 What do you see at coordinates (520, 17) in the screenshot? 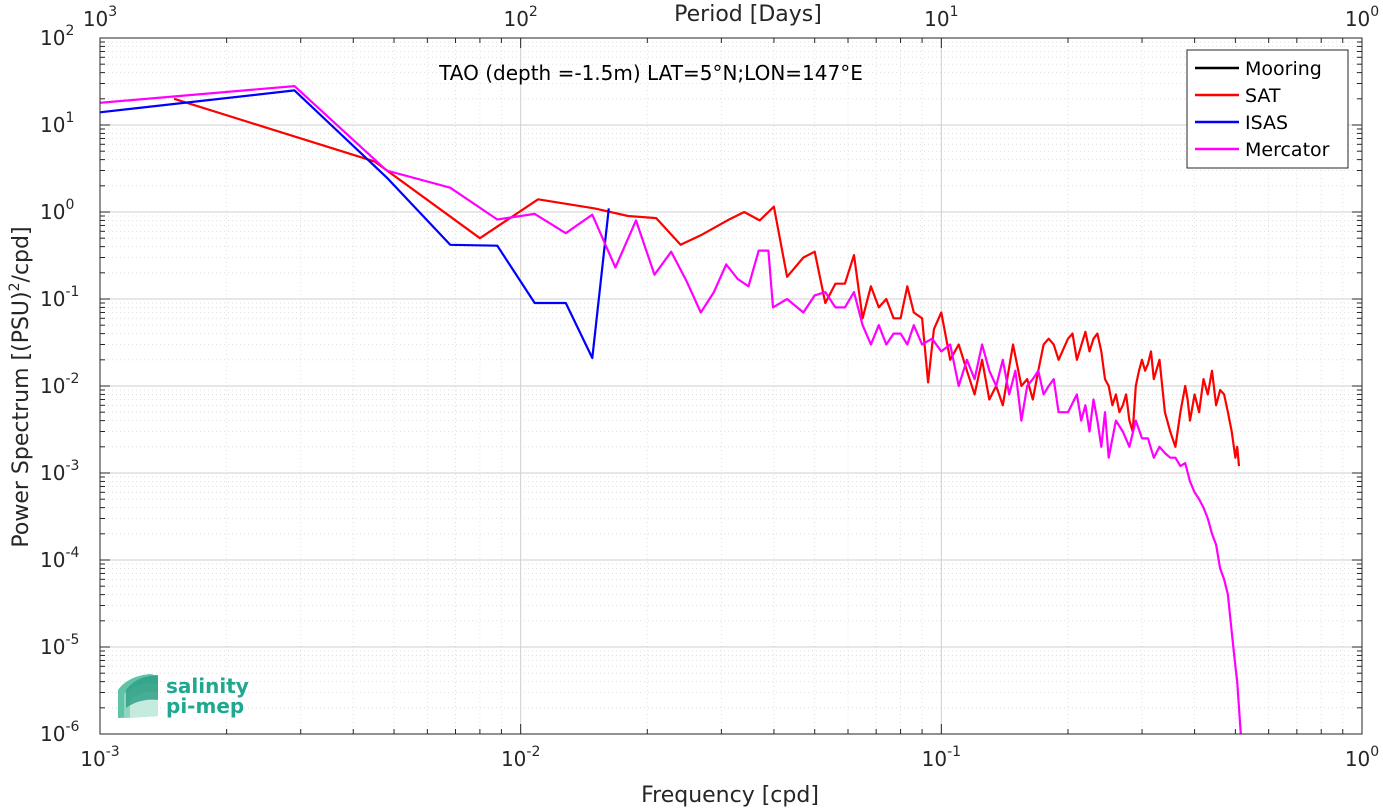
I see `top-tick-label: 10²` at bounding box center [520, 17].